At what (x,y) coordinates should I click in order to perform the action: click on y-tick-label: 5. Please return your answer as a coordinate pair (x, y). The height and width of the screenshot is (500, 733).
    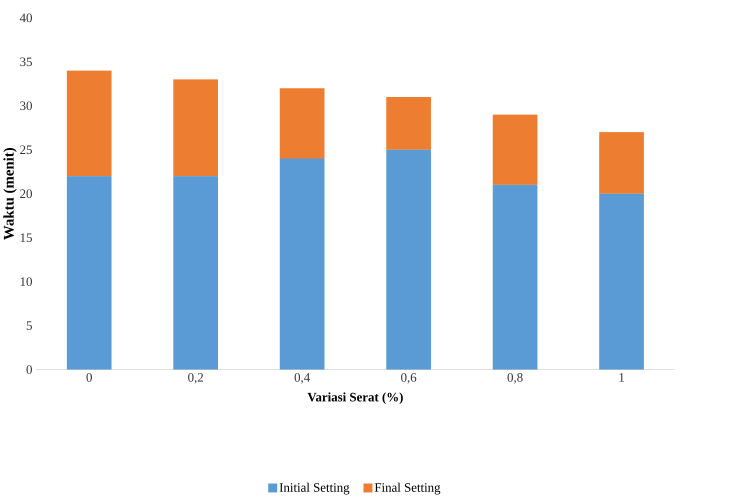
    Looking at the image, I should click on (29, 325).